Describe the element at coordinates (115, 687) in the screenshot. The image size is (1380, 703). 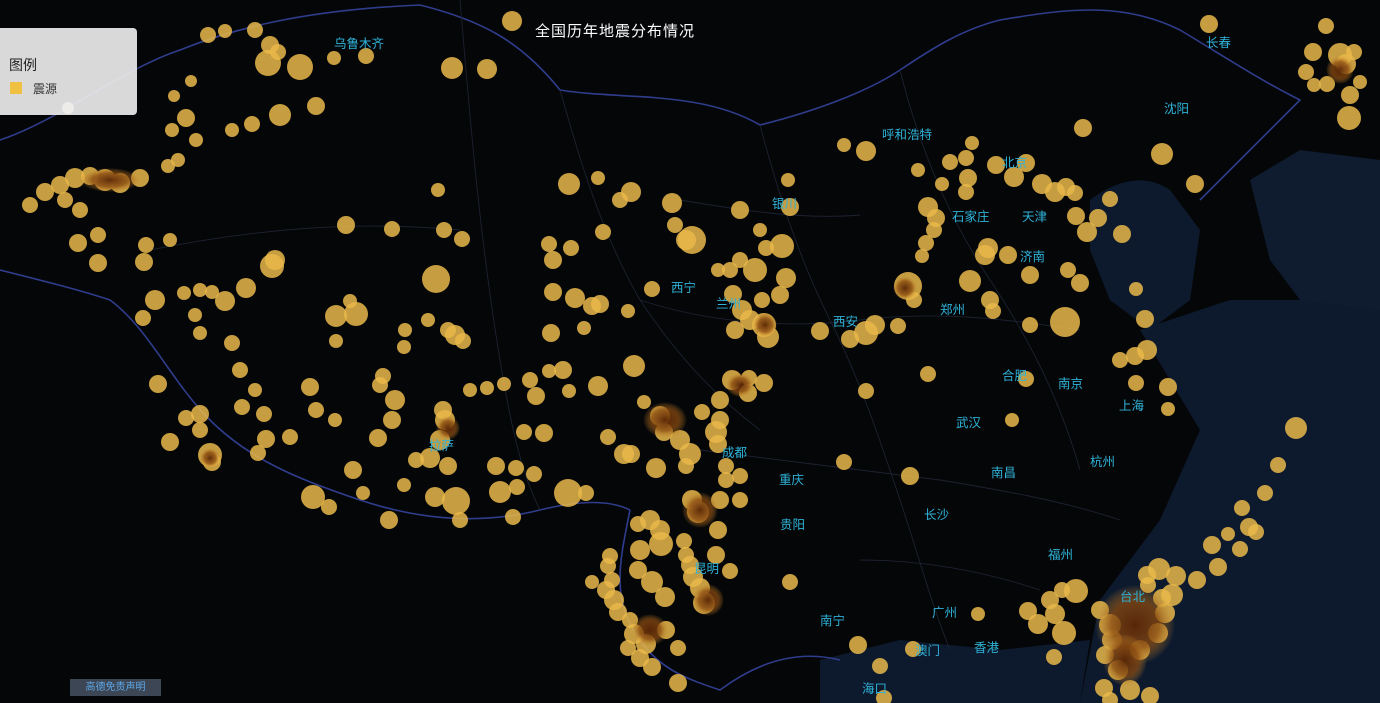
I see `disclaimer-link: 高德免责声明` at that location.